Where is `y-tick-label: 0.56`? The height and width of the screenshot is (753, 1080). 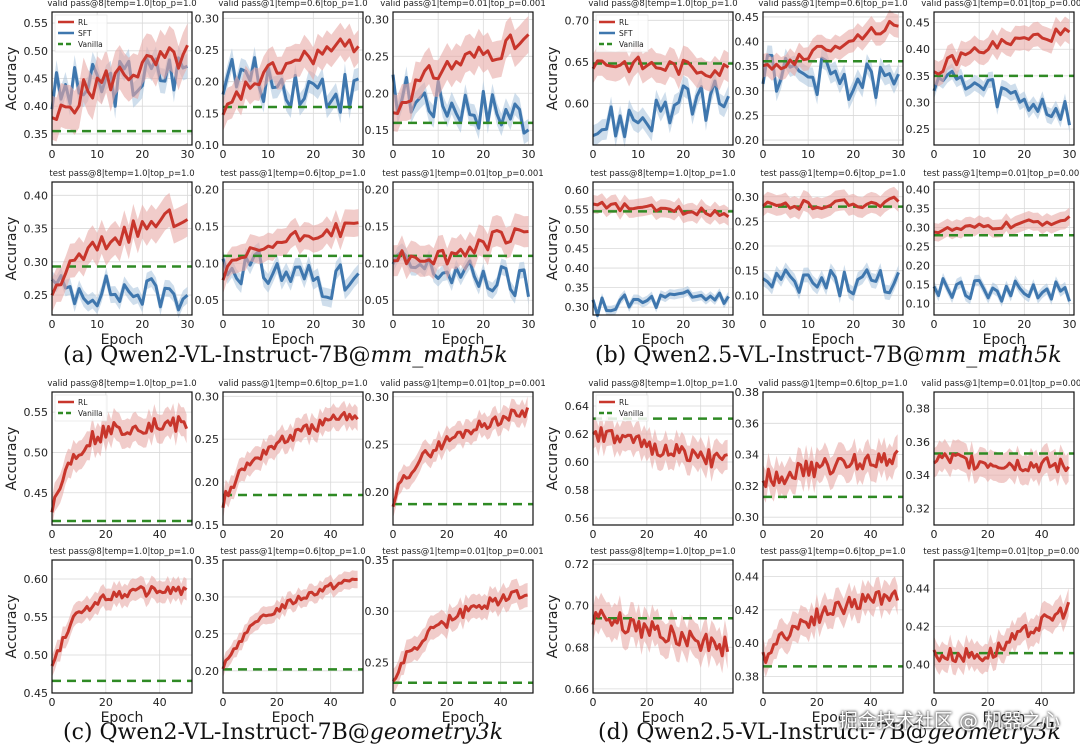
y-tick-label: 0.56 is located at coordinates (577, 518).